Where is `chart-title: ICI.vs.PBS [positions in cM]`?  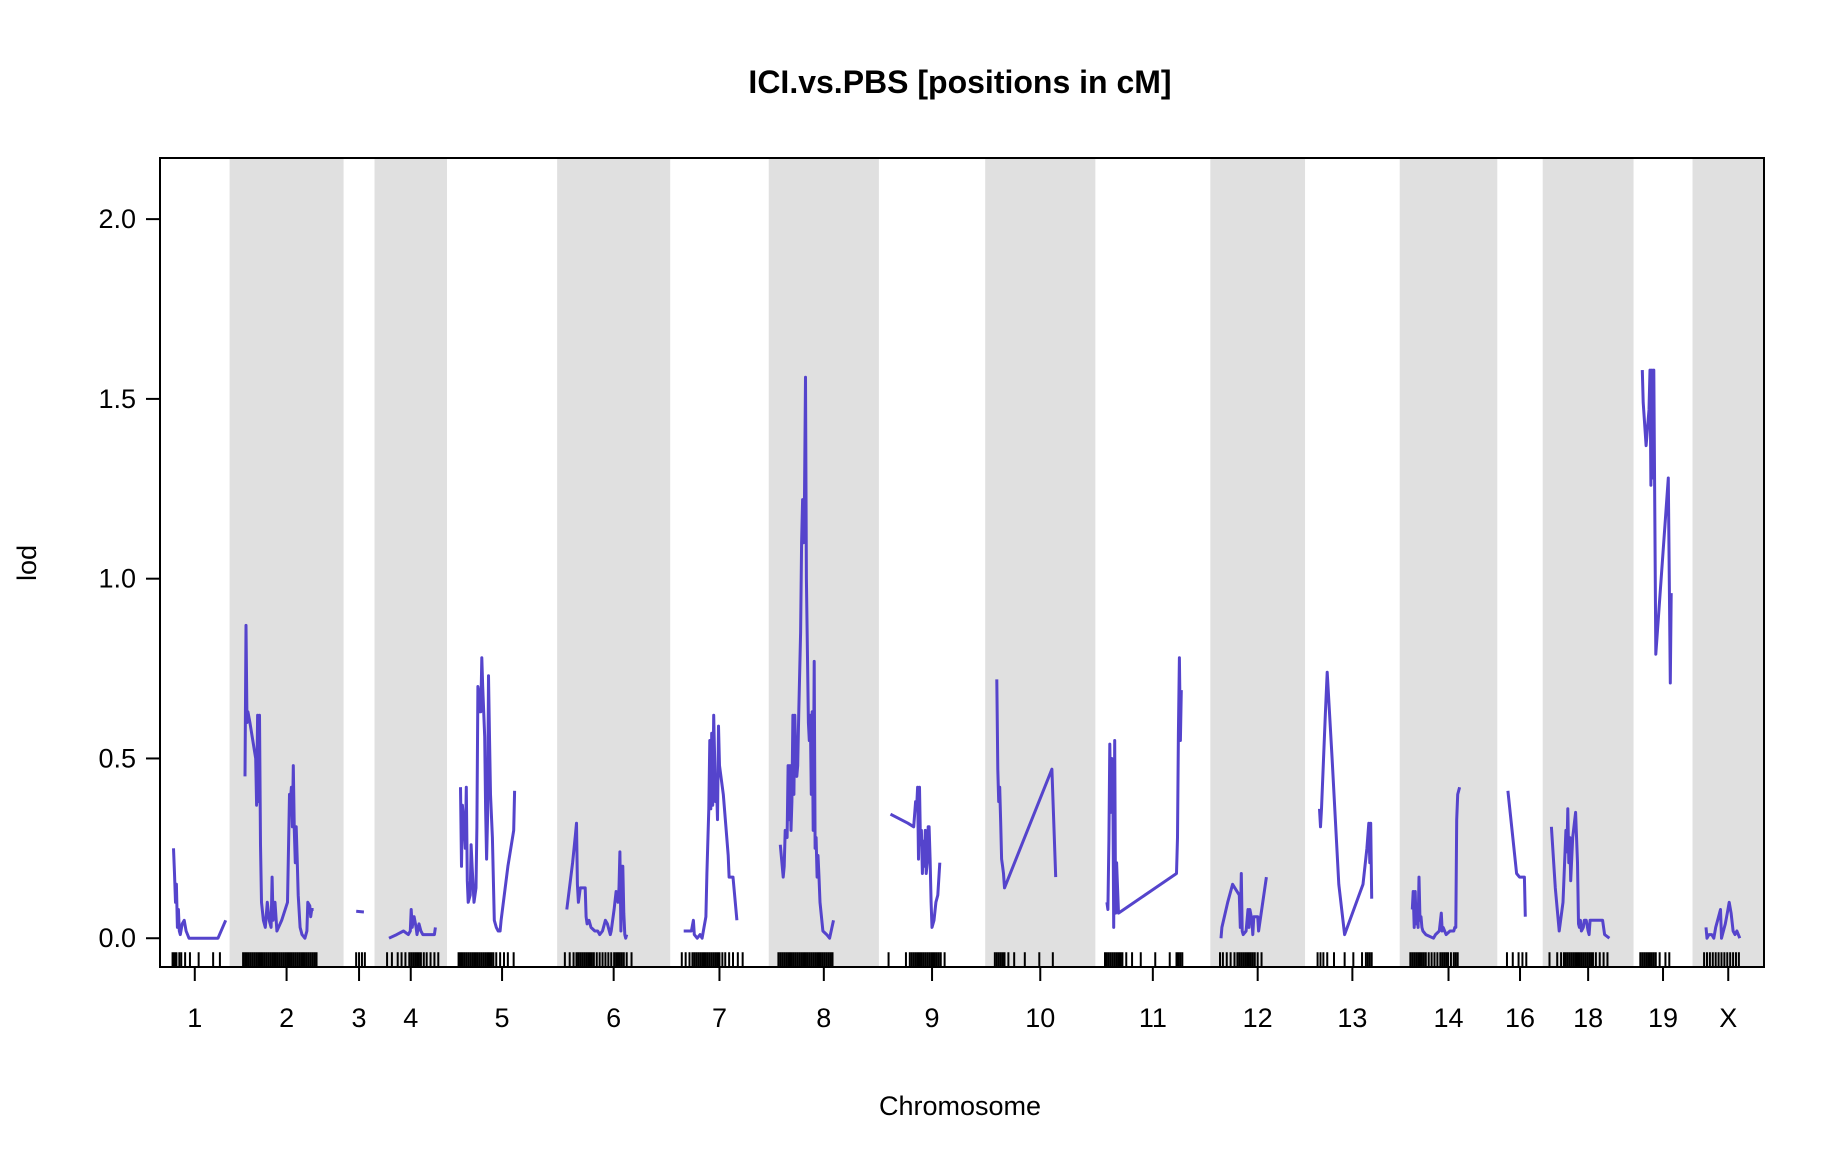 chart-title: ICI.vs.PBS [positions in cM] is located at coordinates (959, 82).